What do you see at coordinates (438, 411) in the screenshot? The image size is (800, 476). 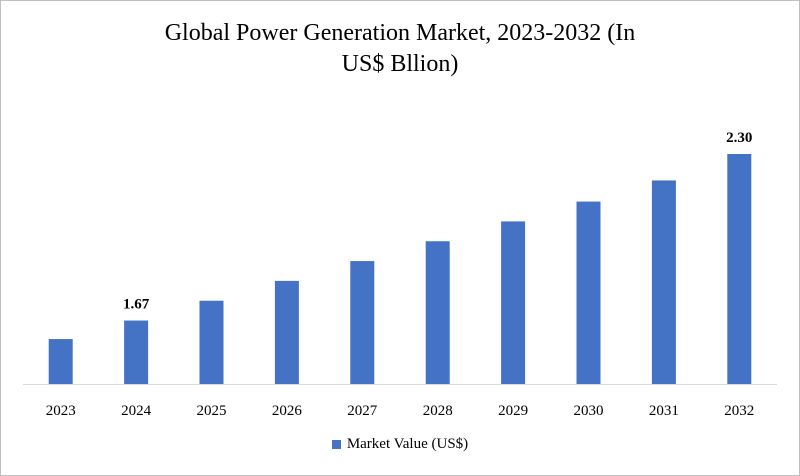 I see `x-tick-label-2028: 2028` at bounding box center [438, 411].